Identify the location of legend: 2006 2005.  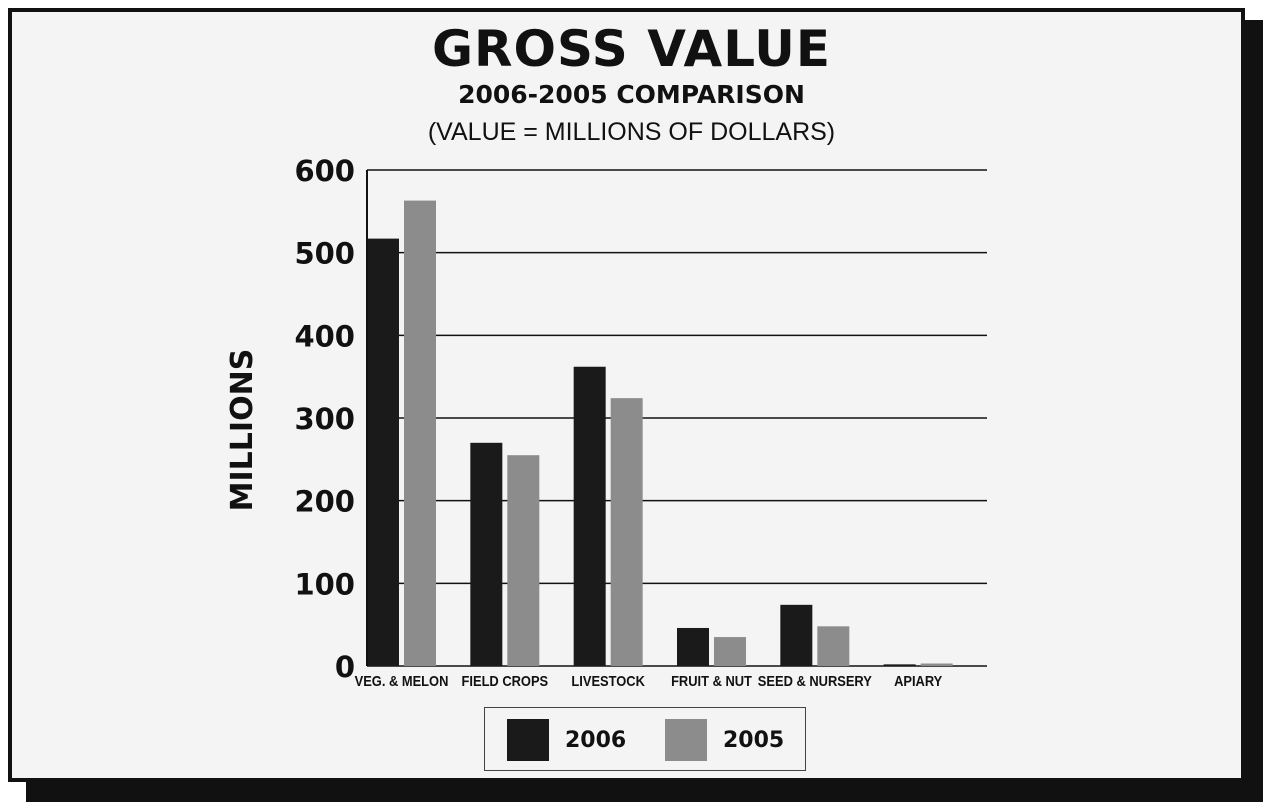
(645, 739).